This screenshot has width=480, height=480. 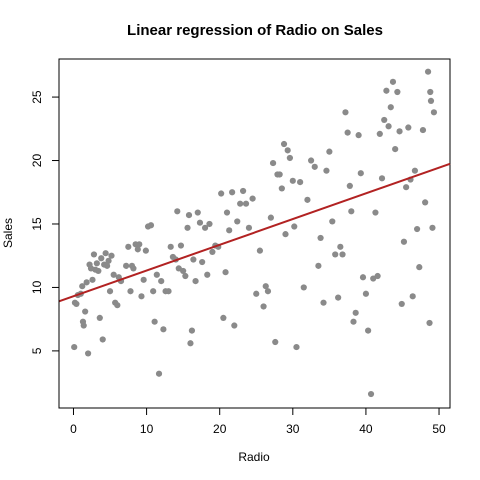 I want to click on y-tick-label: 25, so click(x=37, y=97).